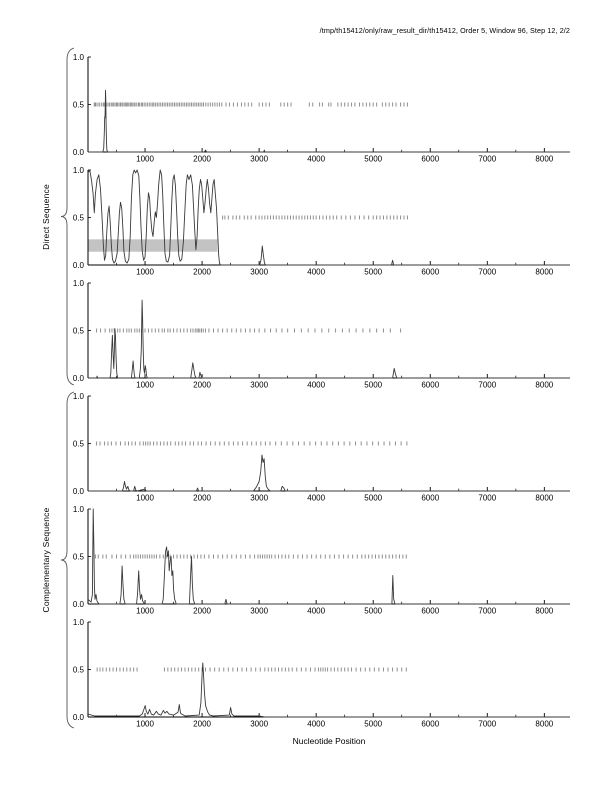 The width and height of the screenshot is (612, 792). I want to click on x-axis-title: Nucleotide Position, so click(329, 741).